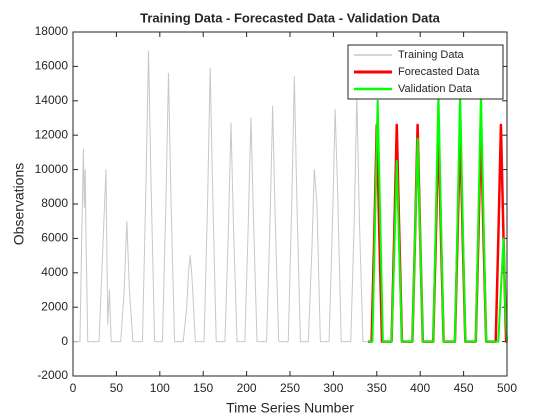 The height and width of the screenshot is (420, 560). Describe the element at coordinates (507, 388) in the screenshot. I see `x-tick-label: 500` at that location.